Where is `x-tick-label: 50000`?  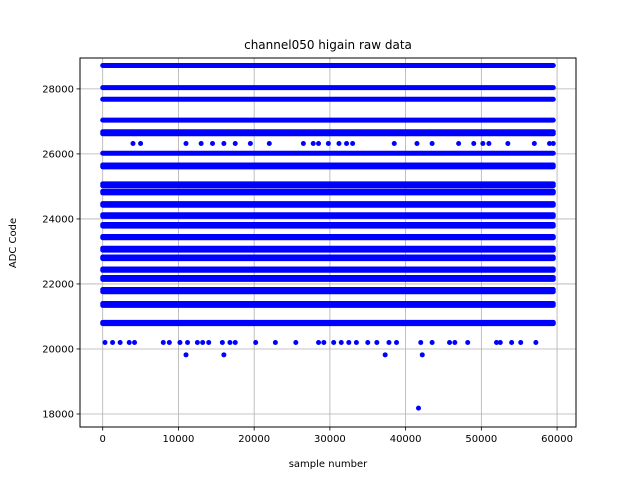 x-tick-label: 50000 is located at coordinates (481, 439).